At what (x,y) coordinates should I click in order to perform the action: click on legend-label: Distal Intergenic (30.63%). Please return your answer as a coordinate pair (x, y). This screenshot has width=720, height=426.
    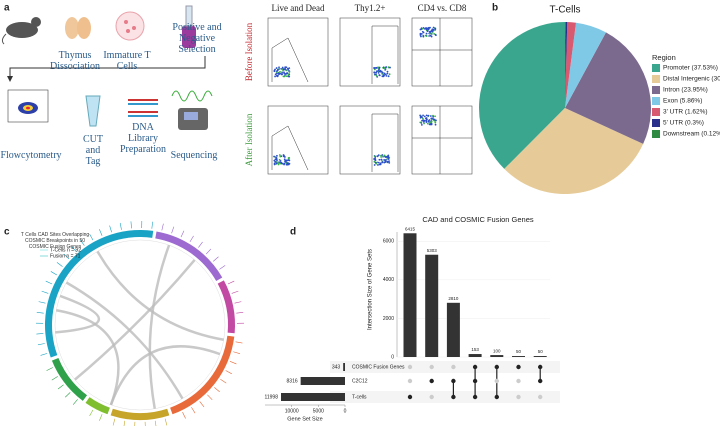
    Looking at the image, I should click on (691, 79).